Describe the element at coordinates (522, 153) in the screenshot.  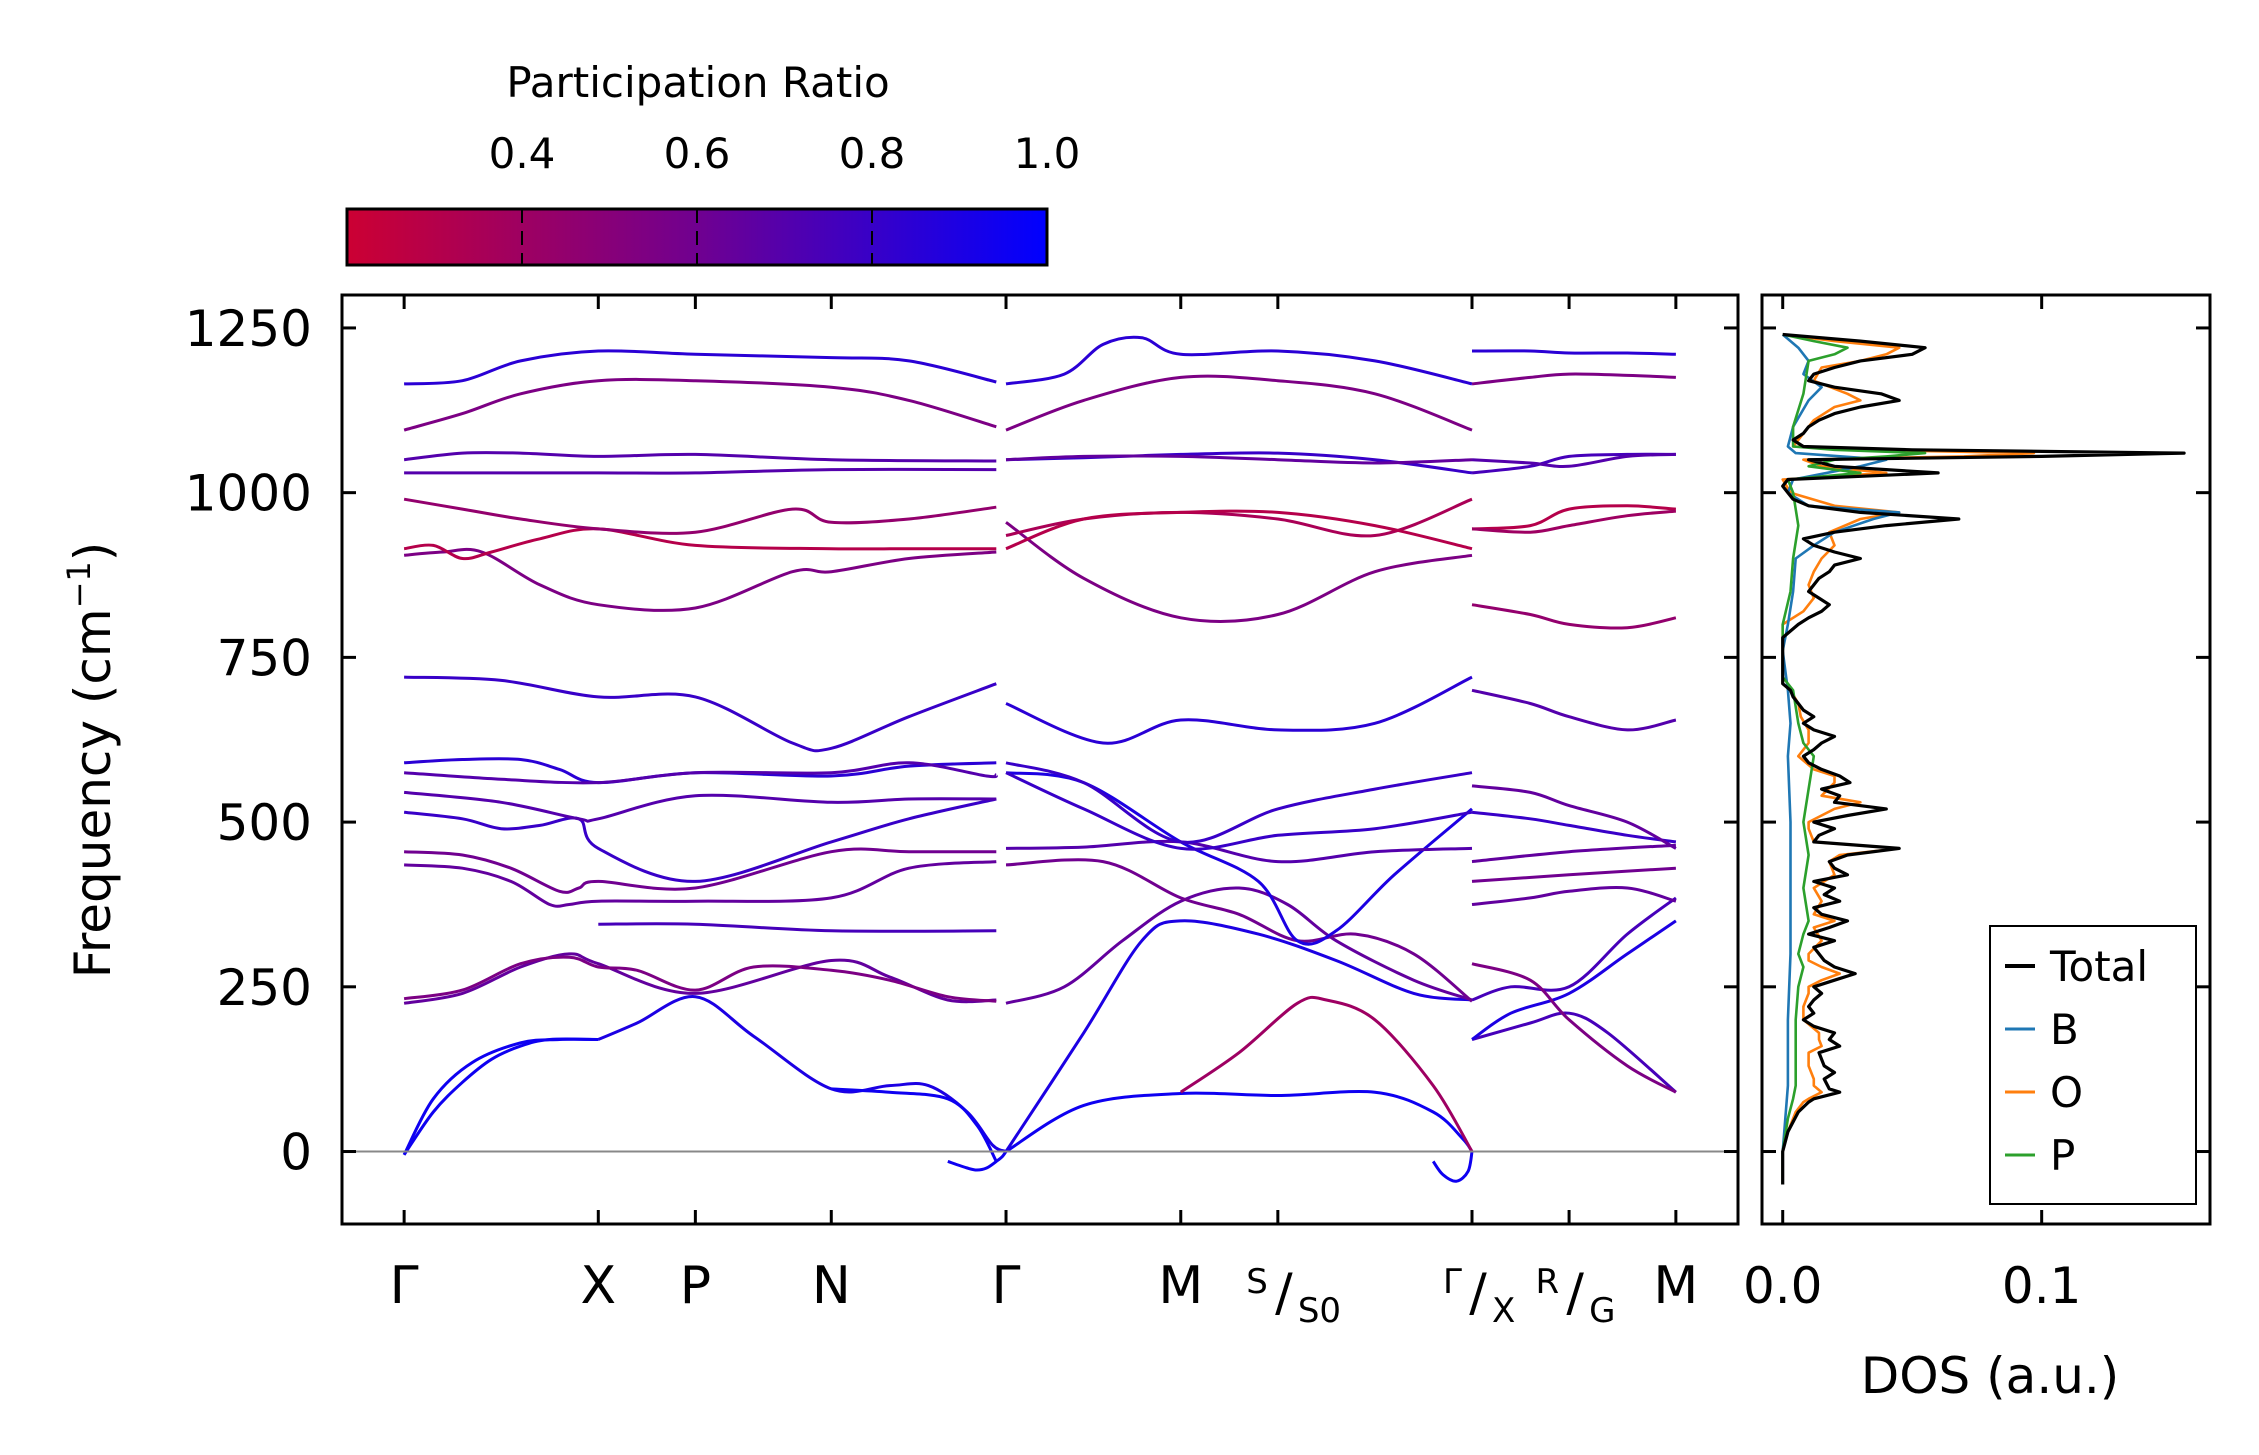
I see `colorbar-tick-label: 0.4` at that location.